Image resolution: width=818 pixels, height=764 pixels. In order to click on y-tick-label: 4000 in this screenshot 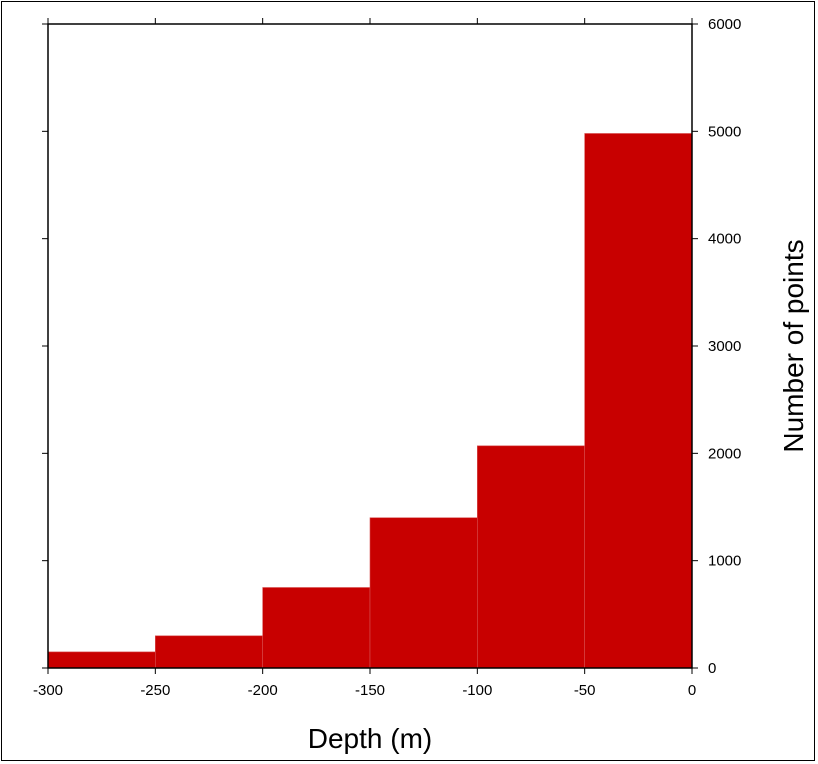, I will do `click(724, 239)`.